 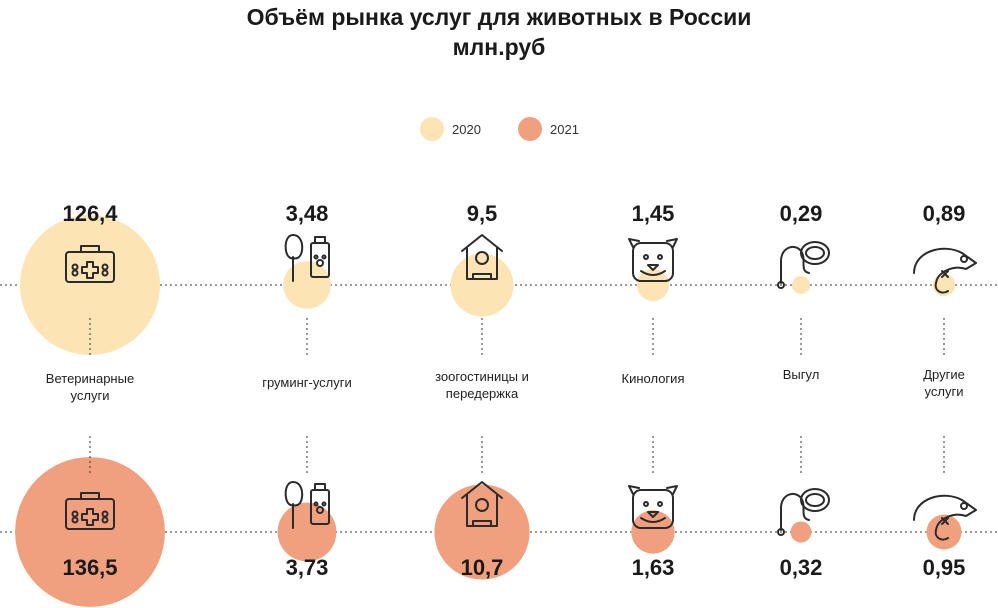 What do you see at coordinates (944, 383) in the screenshot?
I see `category-label-6: Другие услуги` at bounding box center [944, 383].